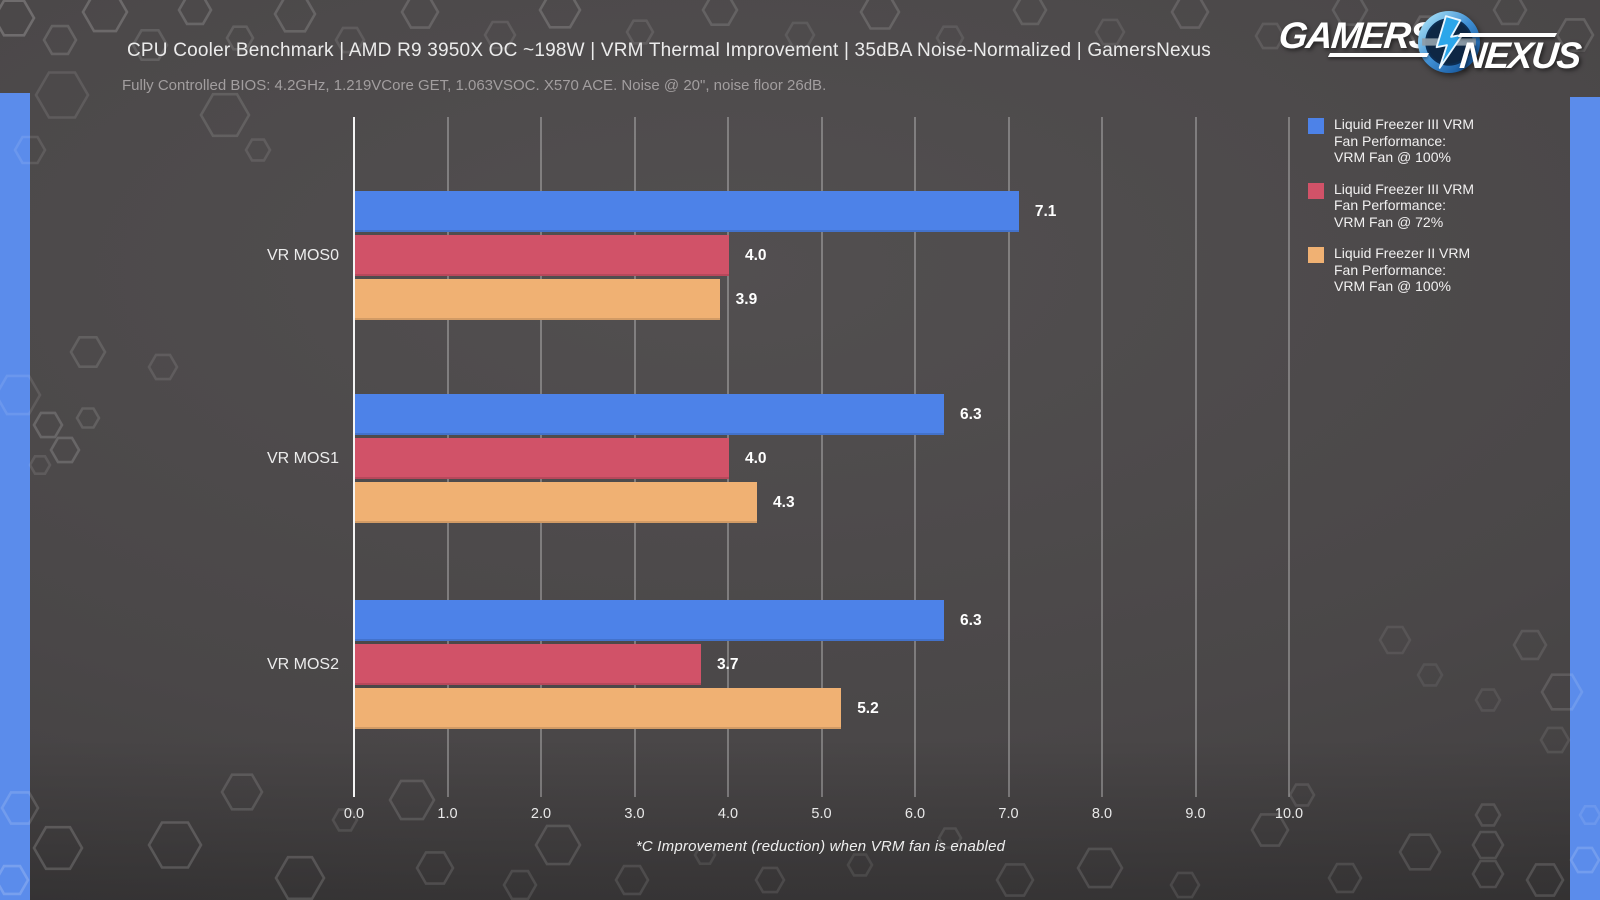 This screenshot has height=900, width=1600. Describe the element at coordinates (1316, 190) in the screenshot. I see `legend-swatch-red` at that location.